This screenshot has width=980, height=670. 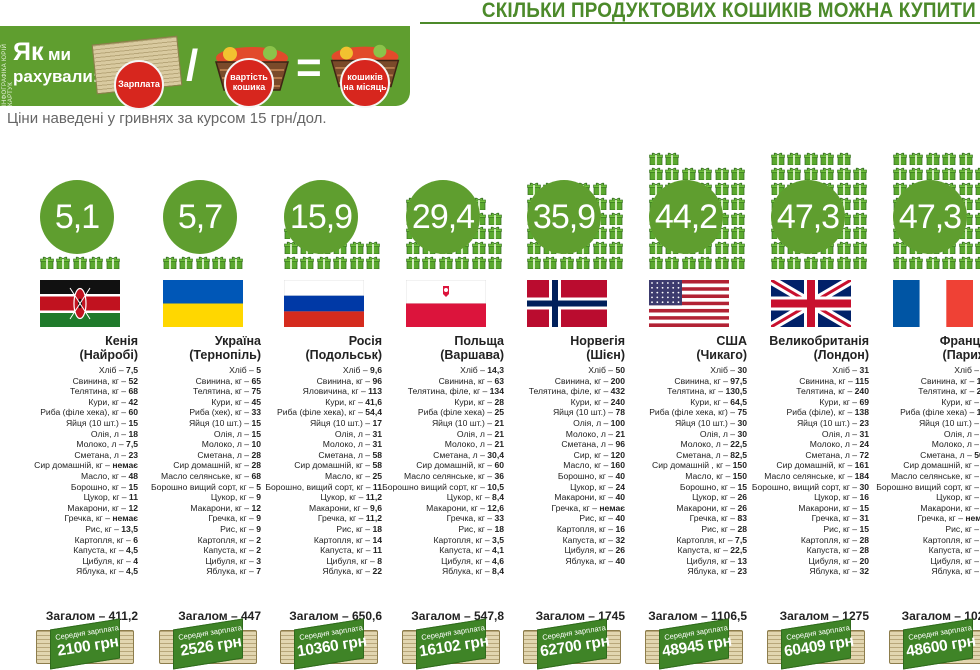 What do you see at coordinates (443, 455) in the screenshot?
I see `price-item: Сметана, л – 30,4` at bounding box center [443, 455].